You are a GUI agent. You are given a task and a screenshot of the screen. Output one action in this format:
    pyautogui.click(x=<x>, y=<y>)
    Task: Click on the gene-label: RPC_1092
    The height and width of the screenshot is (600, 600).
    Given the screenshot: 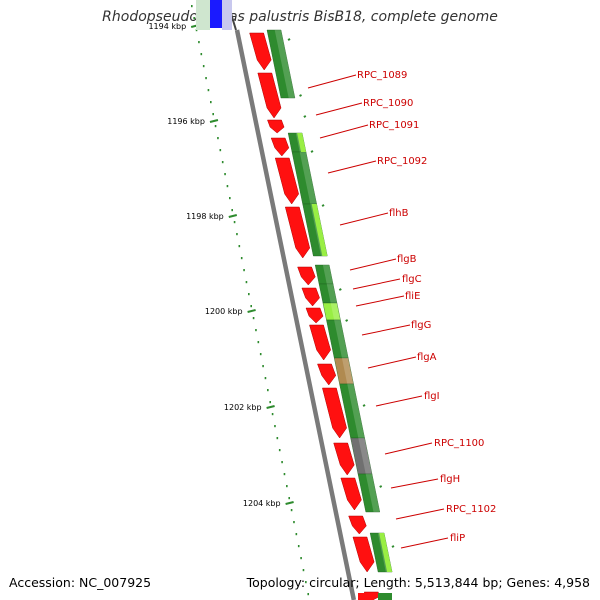 What is the action you would take?
    pyautogui.click(x=402, y=161)
    